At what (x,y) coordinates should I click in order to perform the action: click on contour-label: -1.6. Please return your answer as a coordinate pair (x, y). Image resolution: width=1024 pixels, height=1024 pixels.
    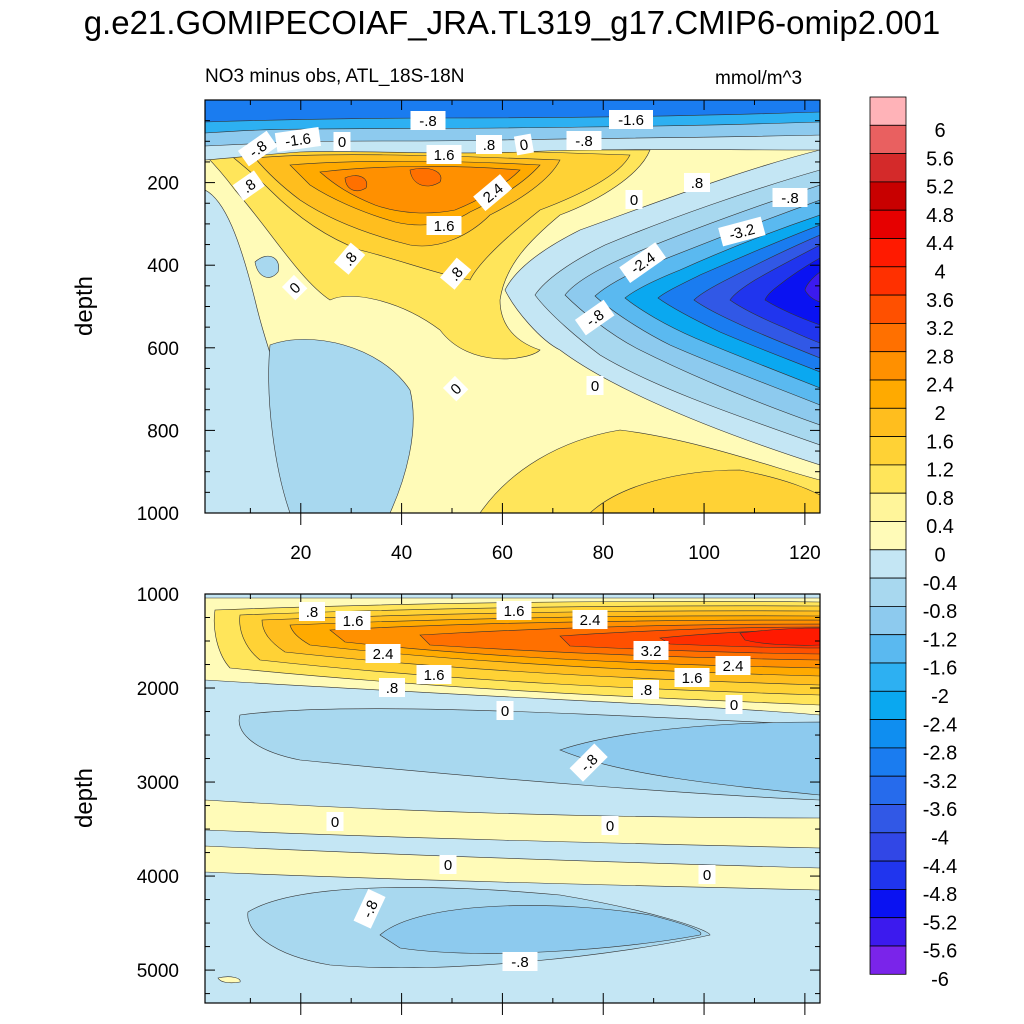
    Looking at the image, I should click on (298, 139).